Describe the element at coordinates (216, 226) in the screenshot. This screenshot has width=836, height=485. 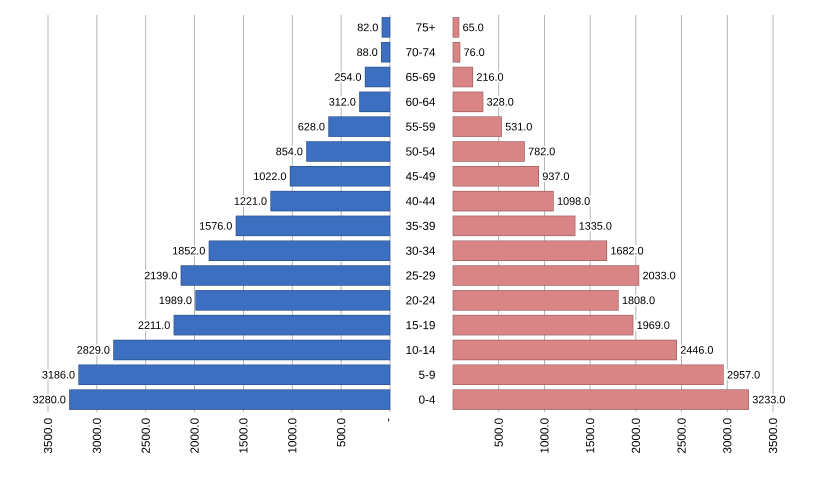
I see `data-label: 1576.0` at that location.